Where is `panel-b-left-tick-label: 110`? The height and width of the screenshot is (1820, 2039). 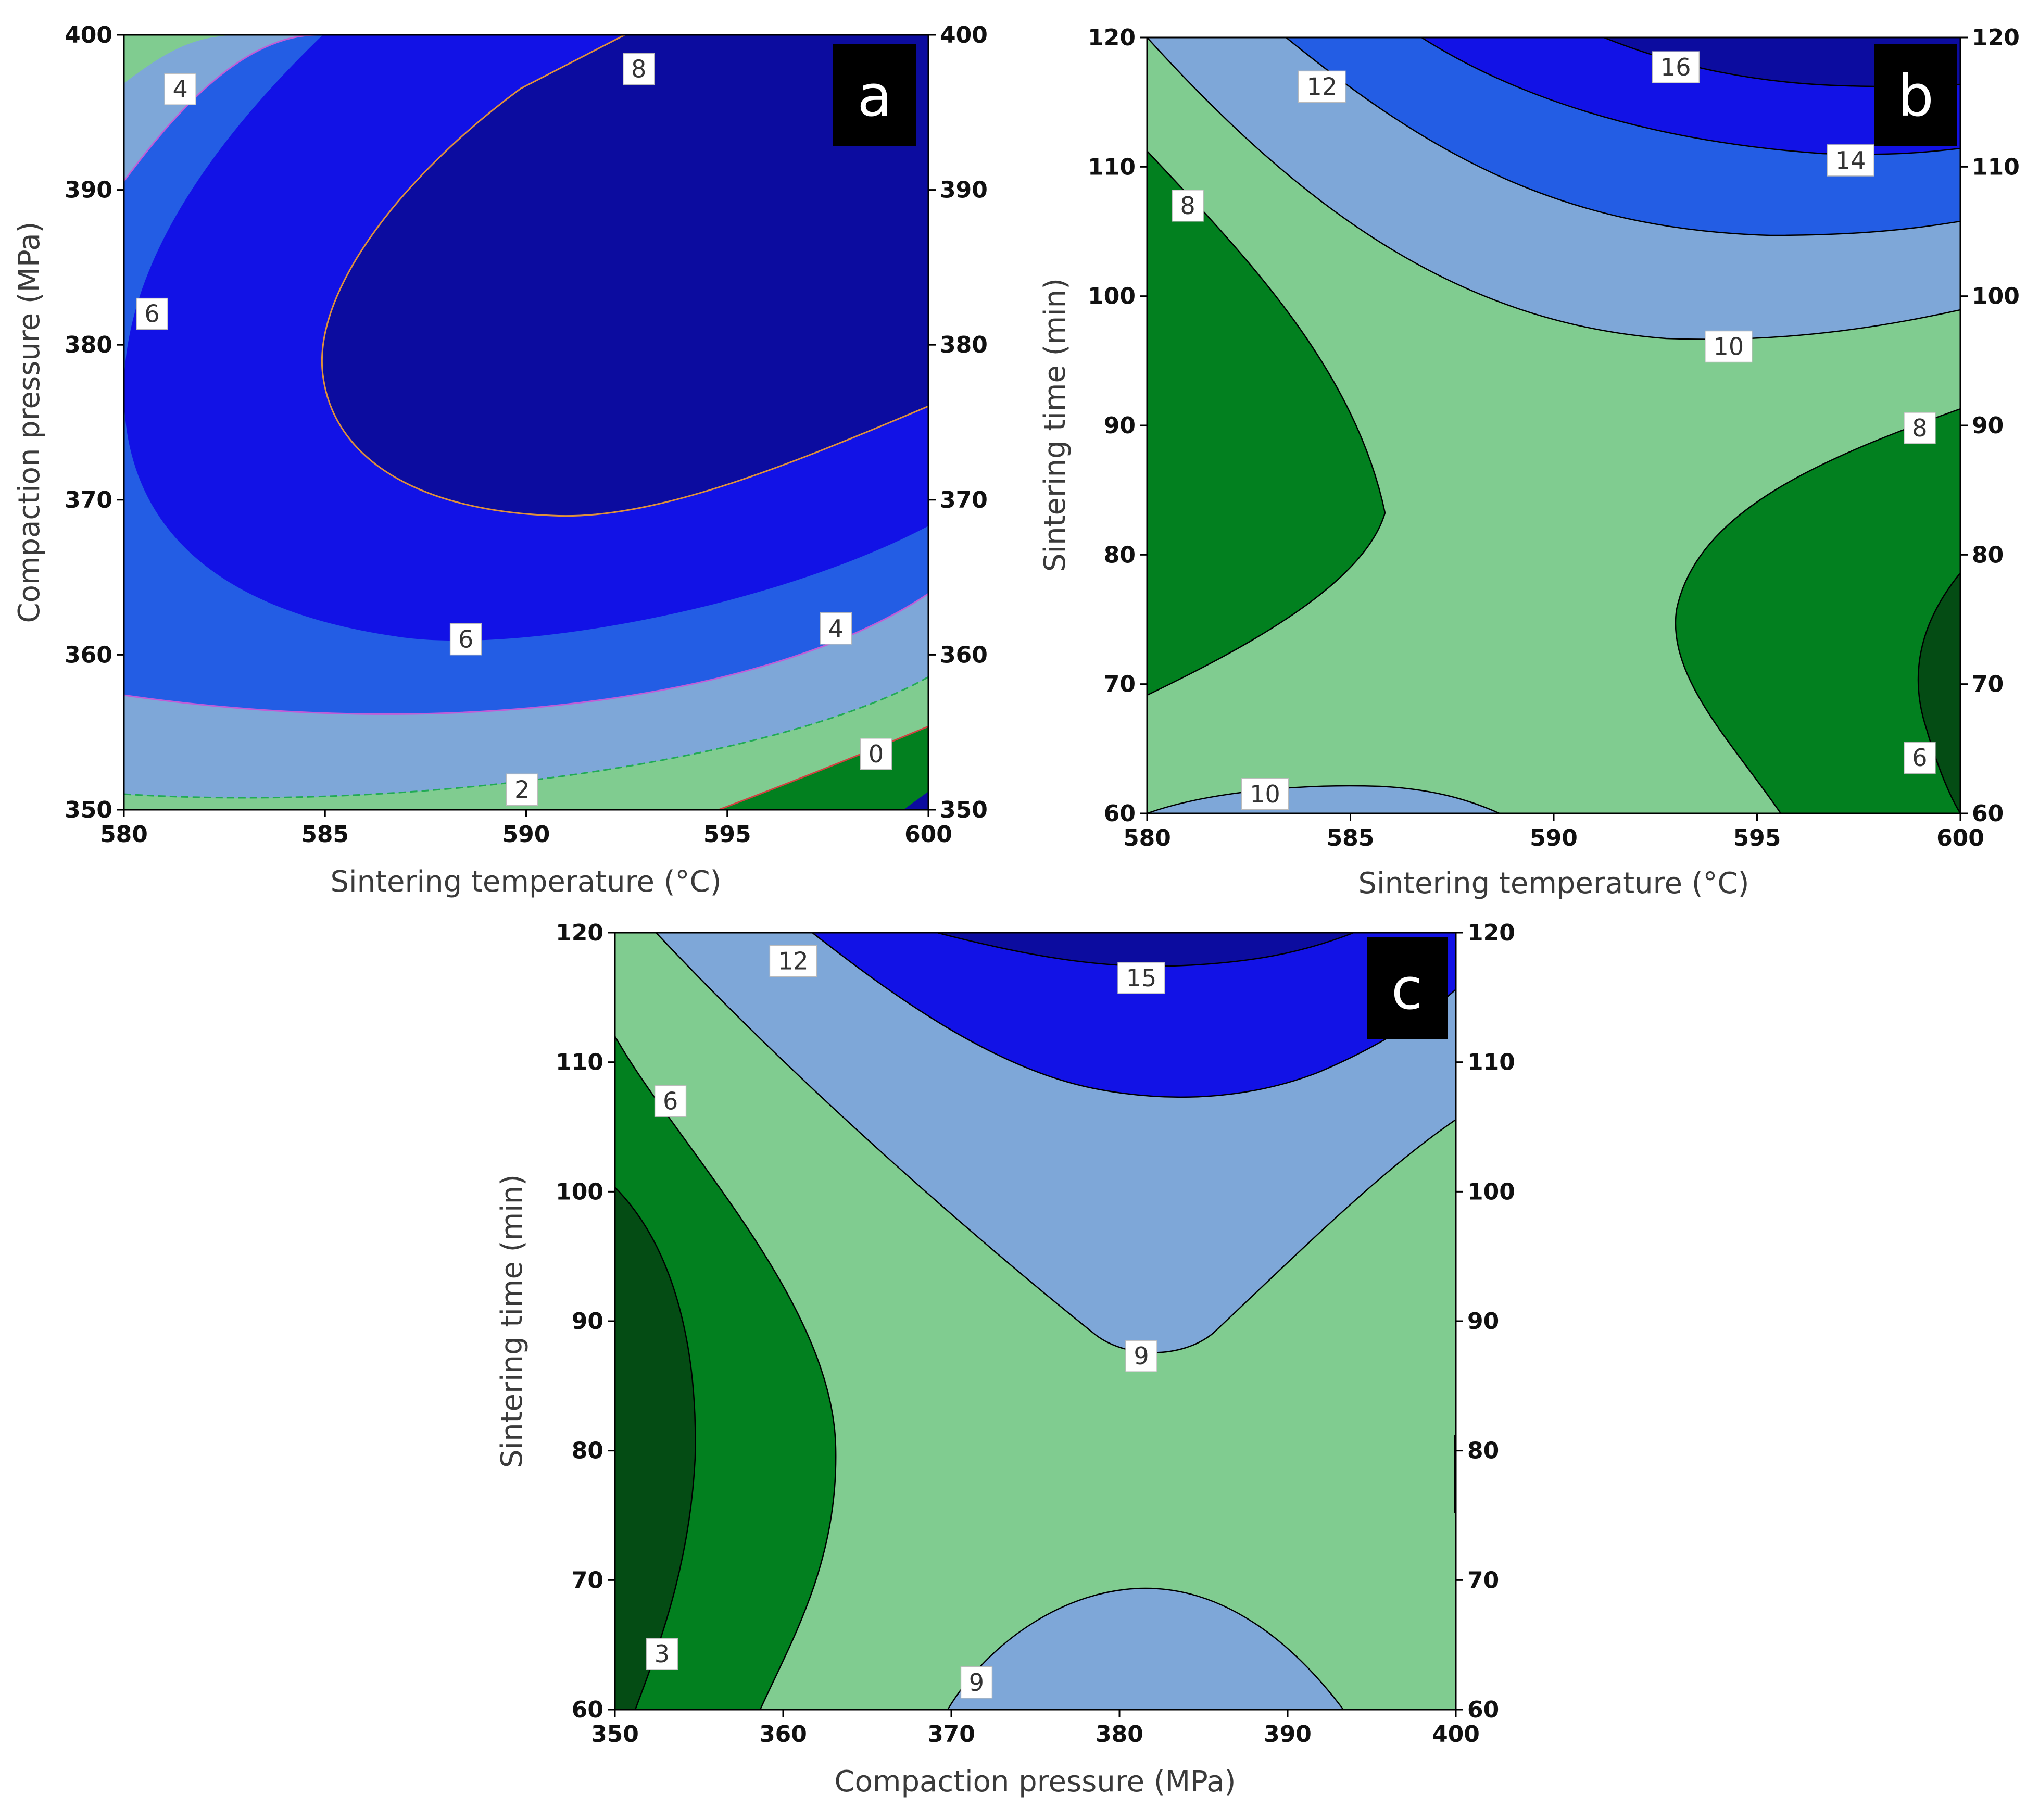 panel-b-left-tick-label: 110 is located at coordinates (1112, 167).